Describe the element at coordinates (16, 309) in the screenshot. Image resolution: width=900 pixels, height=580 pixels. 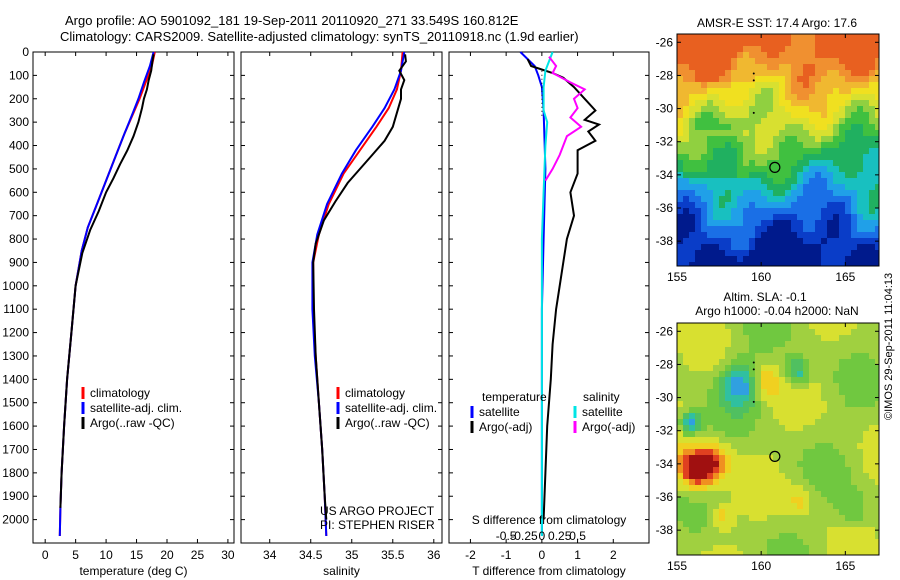
I see `ytick-label: 1100` at that location.